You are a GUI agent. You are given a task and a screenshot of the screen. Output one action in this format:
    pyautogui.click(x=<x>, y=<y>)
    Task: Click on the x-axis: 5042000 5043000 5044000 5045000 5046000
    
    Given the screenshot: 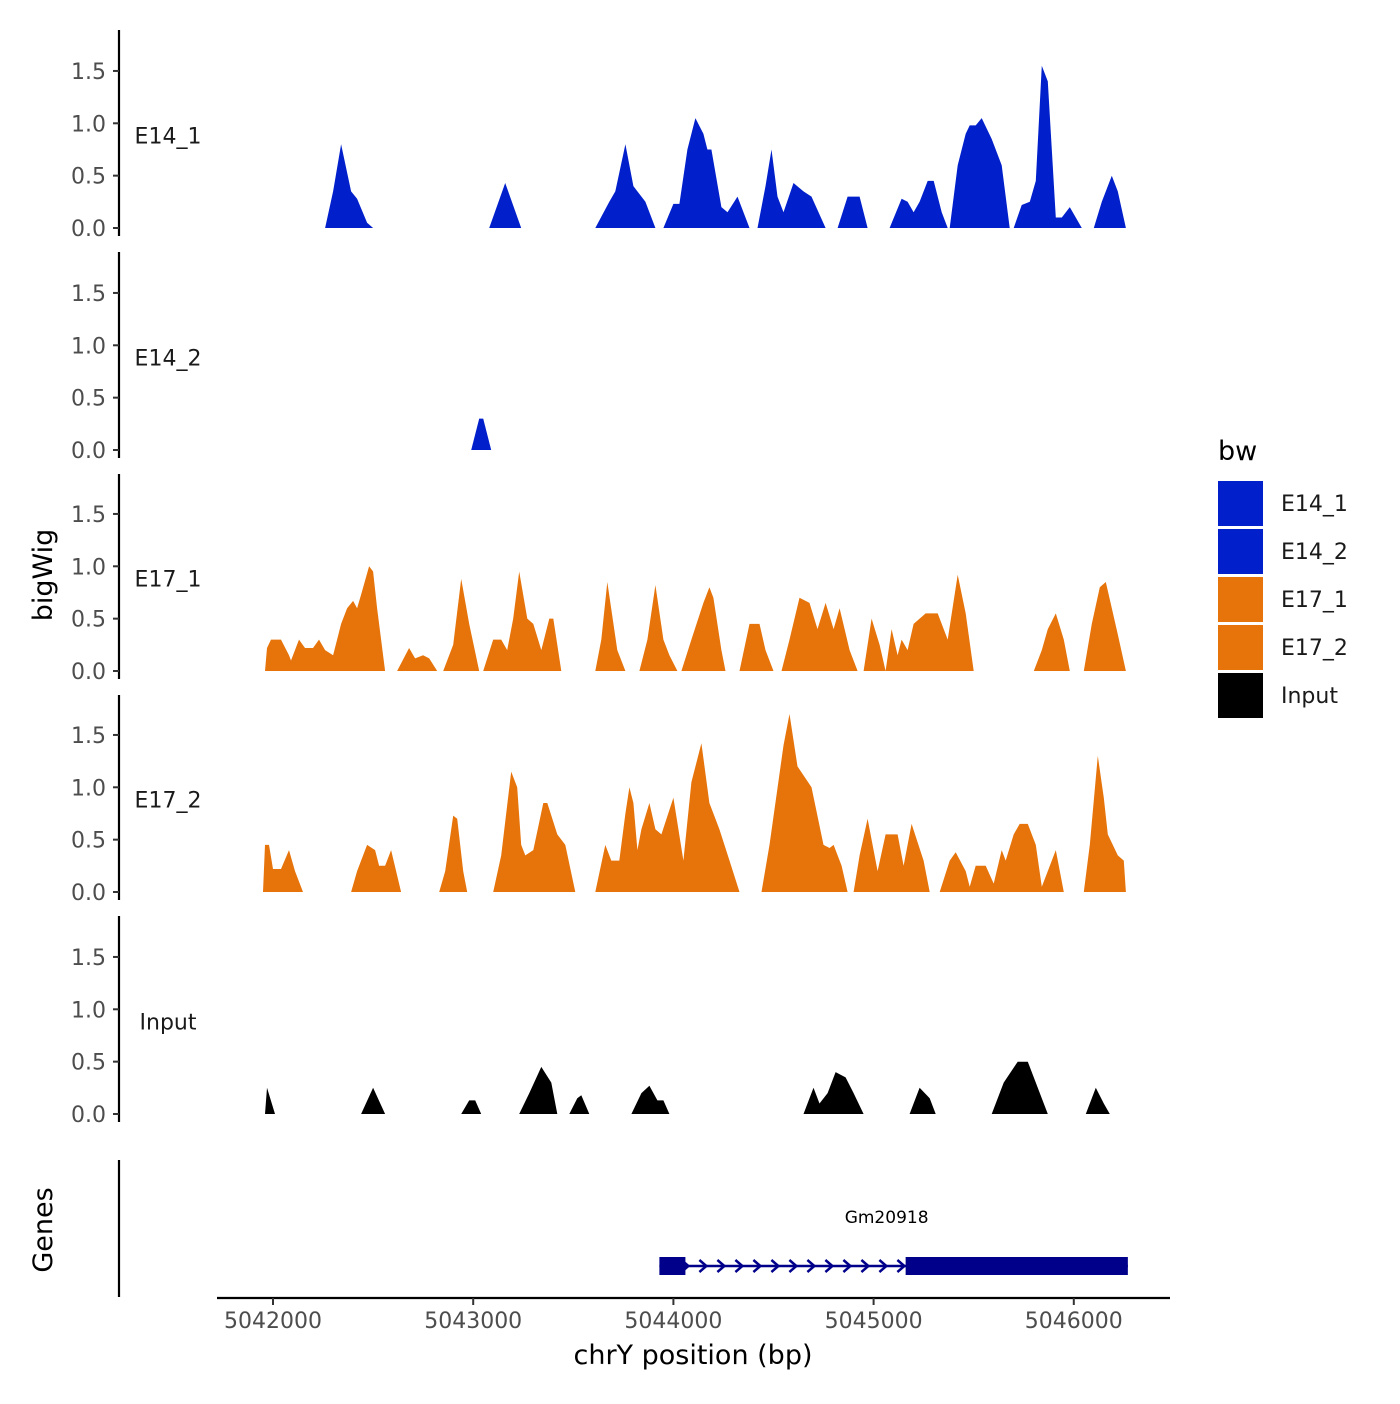 What is the action you would take?
    pyautogui.click(x=693, y=1315)
    